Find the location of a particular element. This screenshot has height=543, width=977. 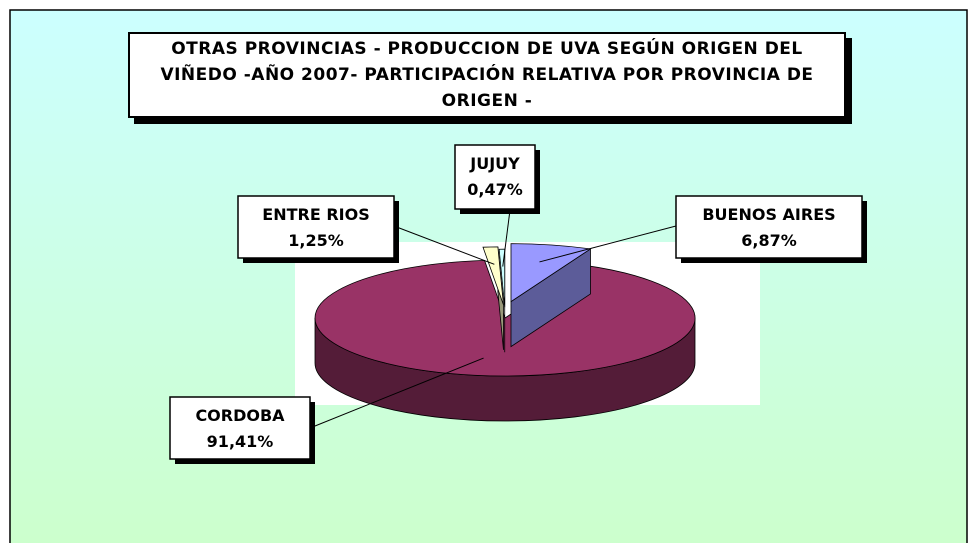

category-label: CORDOBA is located at coordinates (240, 415).